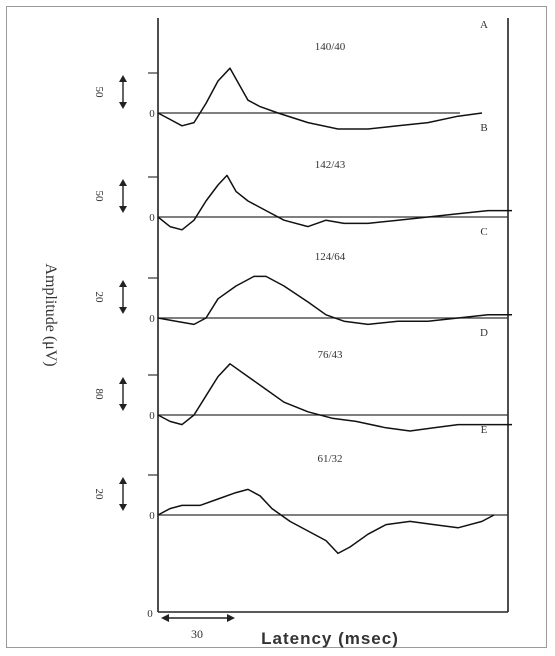 The image size is (555, 656). Describe the element at coordinates (326, 521) in the screenshot. I see `trace-line-e` at that location.